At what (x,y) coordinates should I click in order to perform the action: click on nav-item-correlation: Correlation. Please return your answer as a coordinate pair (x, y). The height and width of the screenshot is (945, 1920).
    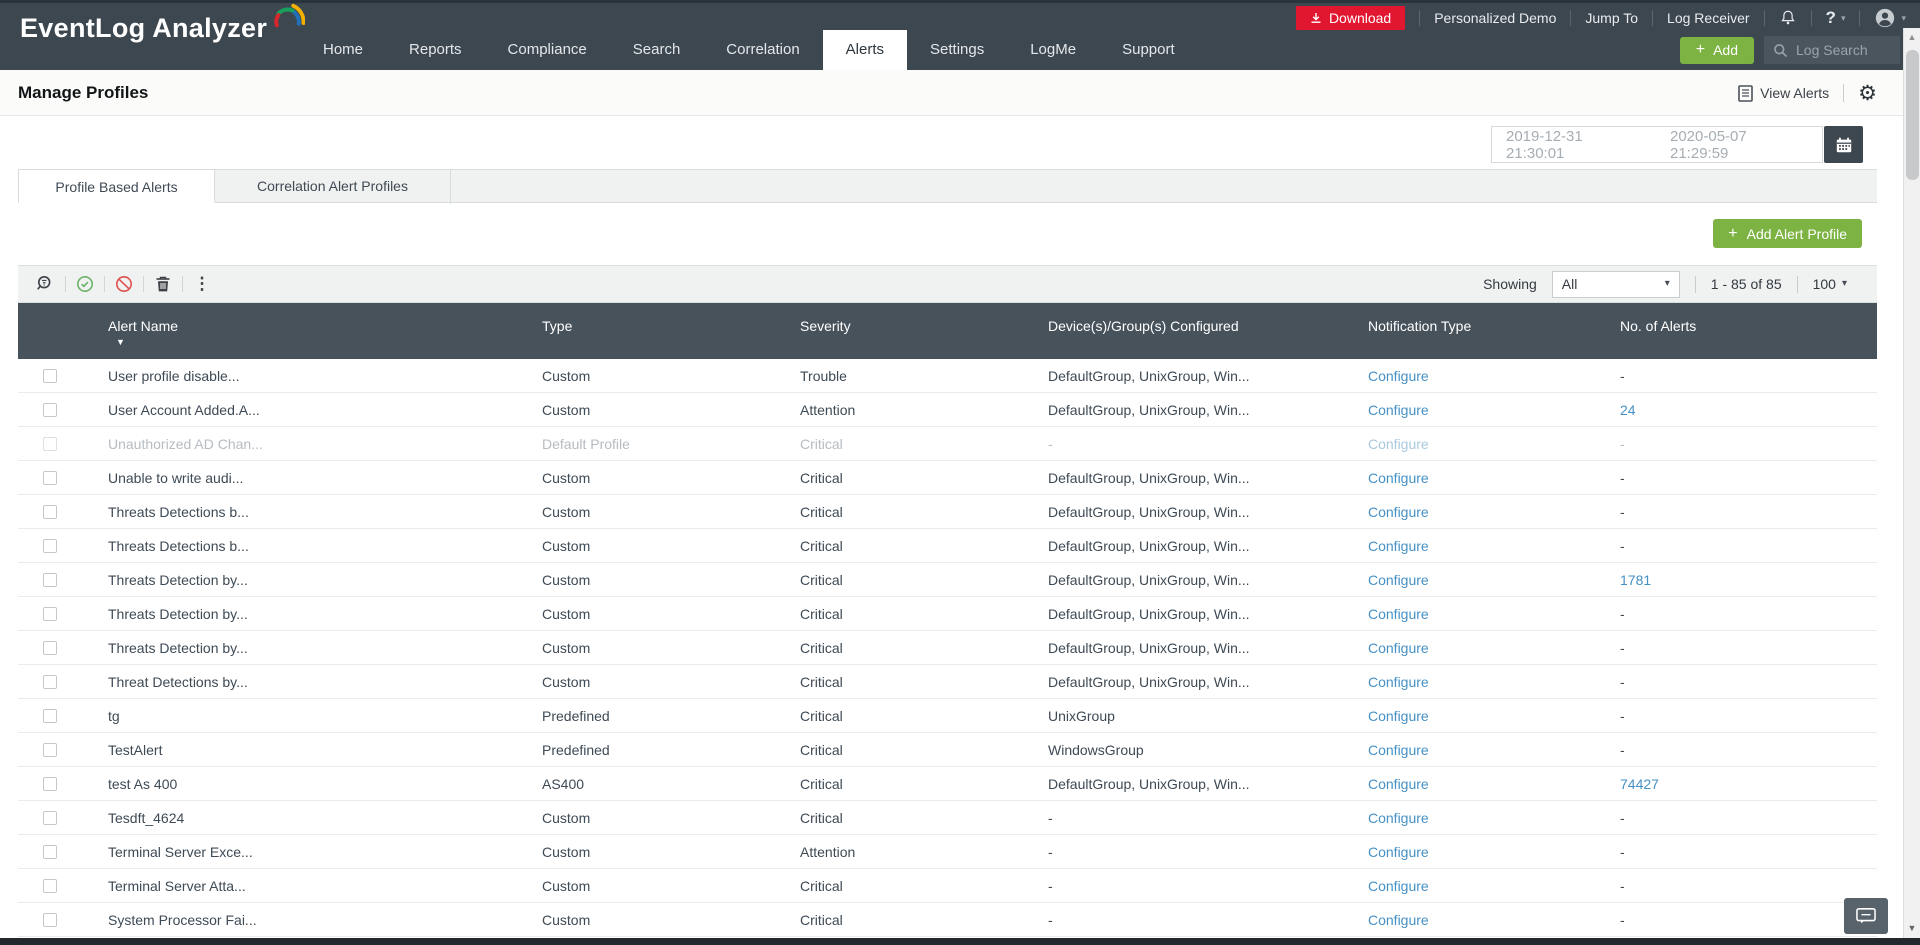
    Looking at the image, I should click on (763, 49).